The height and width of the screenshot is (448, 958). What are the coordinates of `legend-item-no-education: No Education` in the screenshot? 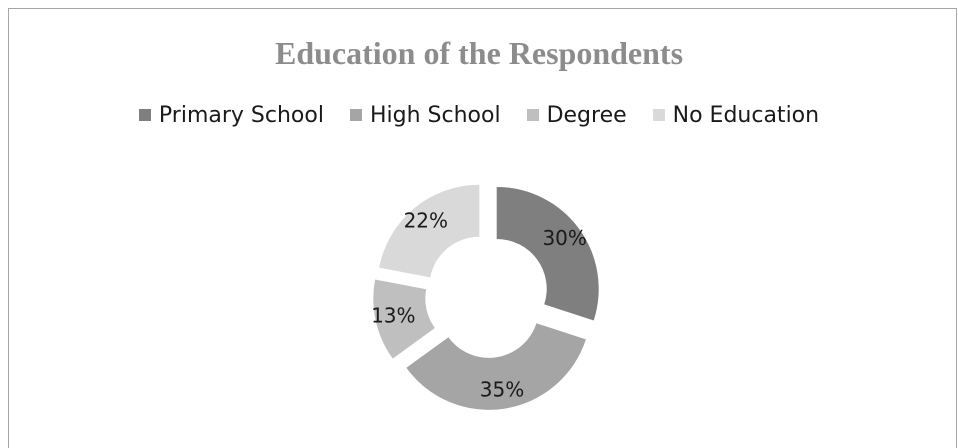 It's located at (736, 115).